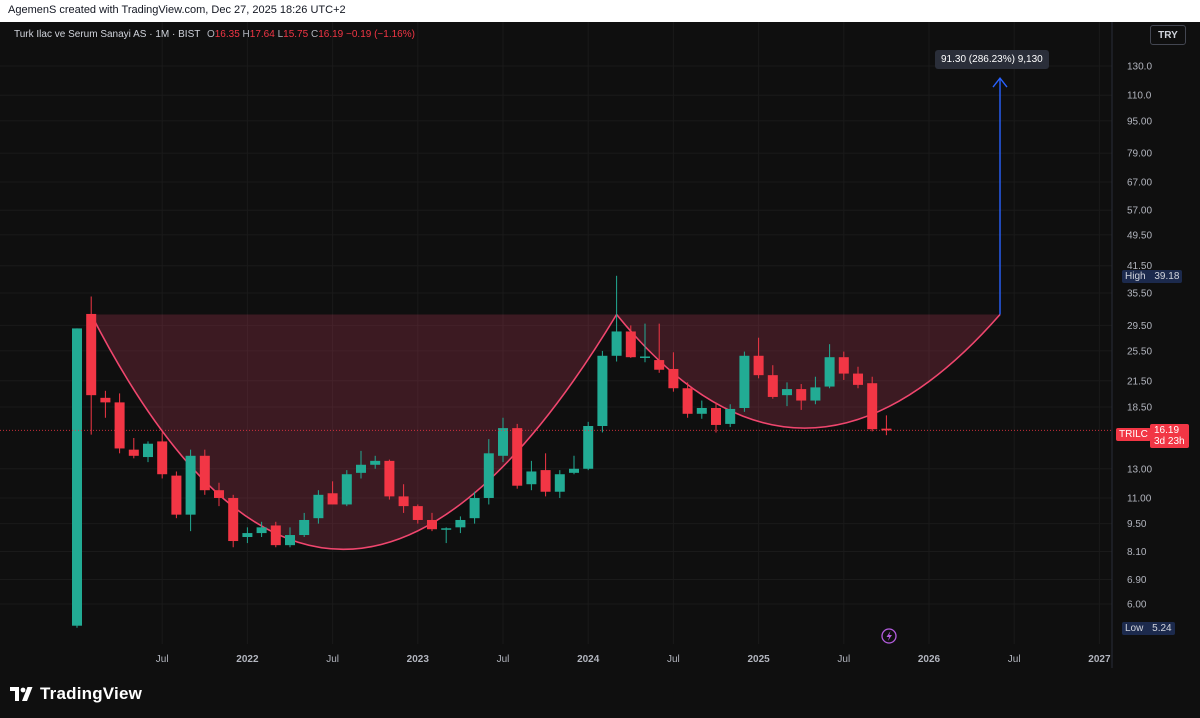 This screenshot has height=718, width=1200. What do you see at coordinates (808, 371) in the screenshot?
I see `handle-curve` at bounding box center [808, 371].